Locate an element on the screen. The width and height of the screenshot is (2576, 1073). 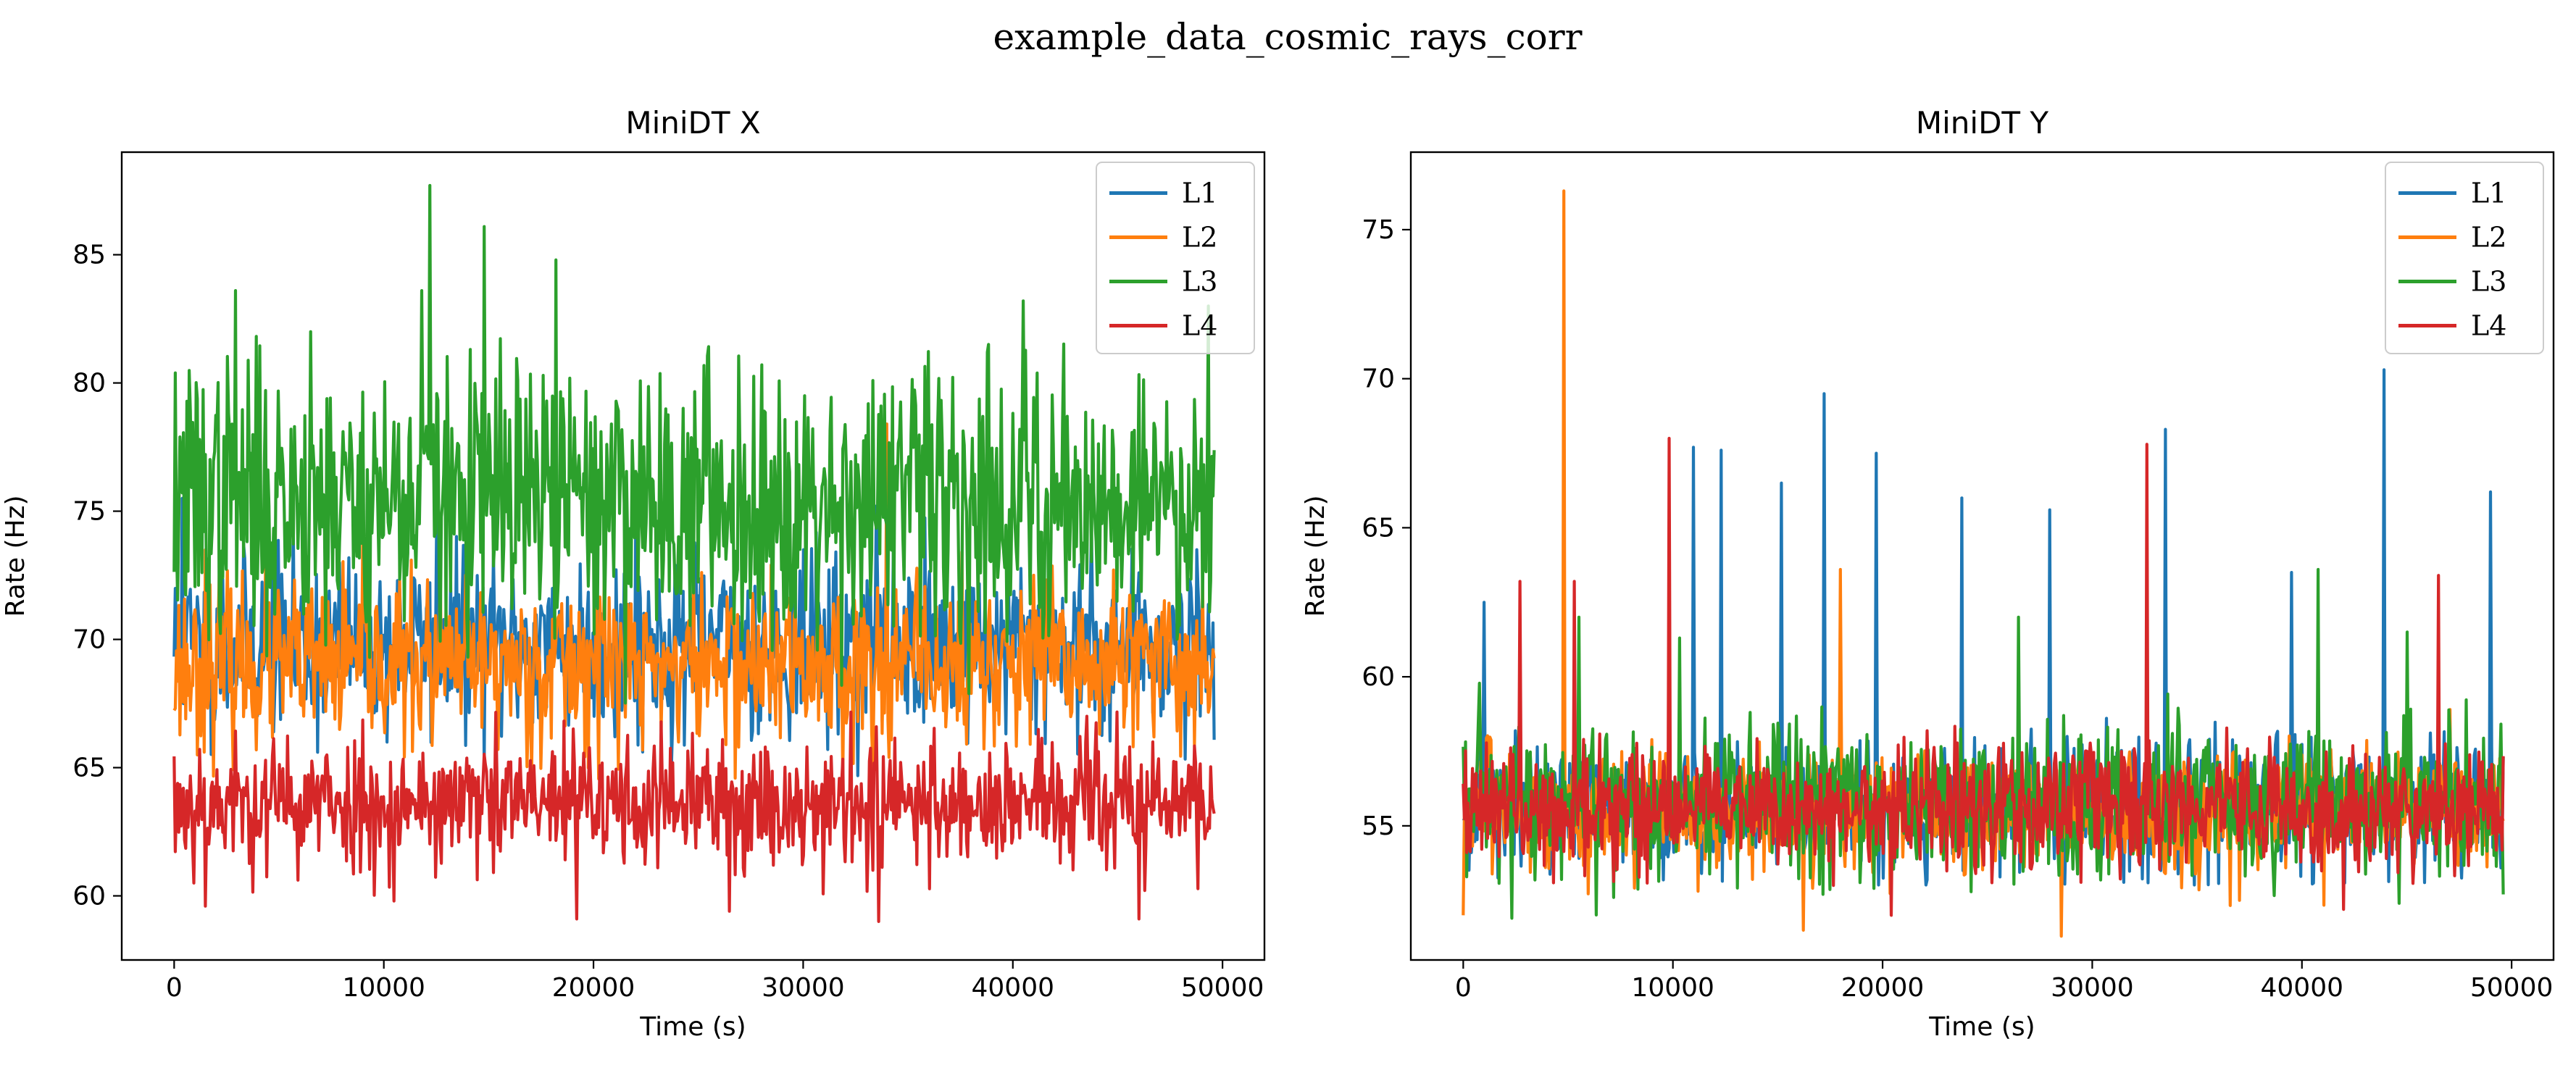
axes-title: MiniDT Y is located at coordinates (1982, 123).